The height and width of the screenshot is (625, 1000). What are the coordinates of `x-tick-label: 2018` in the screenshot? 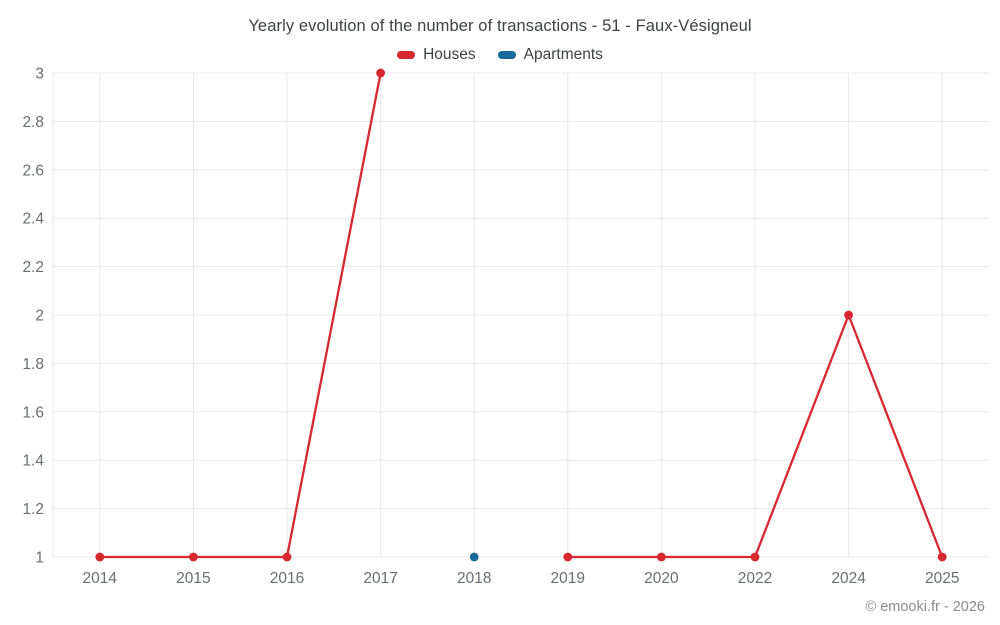 It's located at (474, 578).